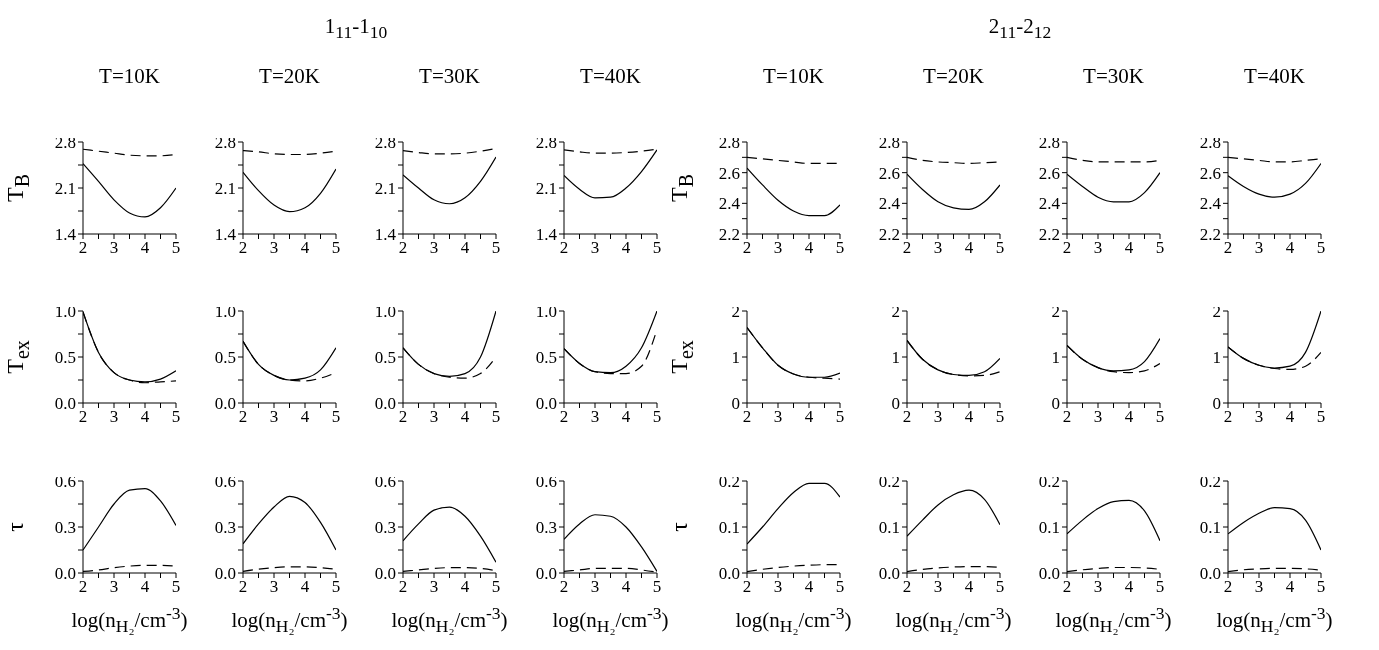 The width and height of the screenshot is (1379, 650). Describe the element at coordinates (356, 29) in the screenshot. I see `text: 1$_{11}$-1$_{10}$` at that location.